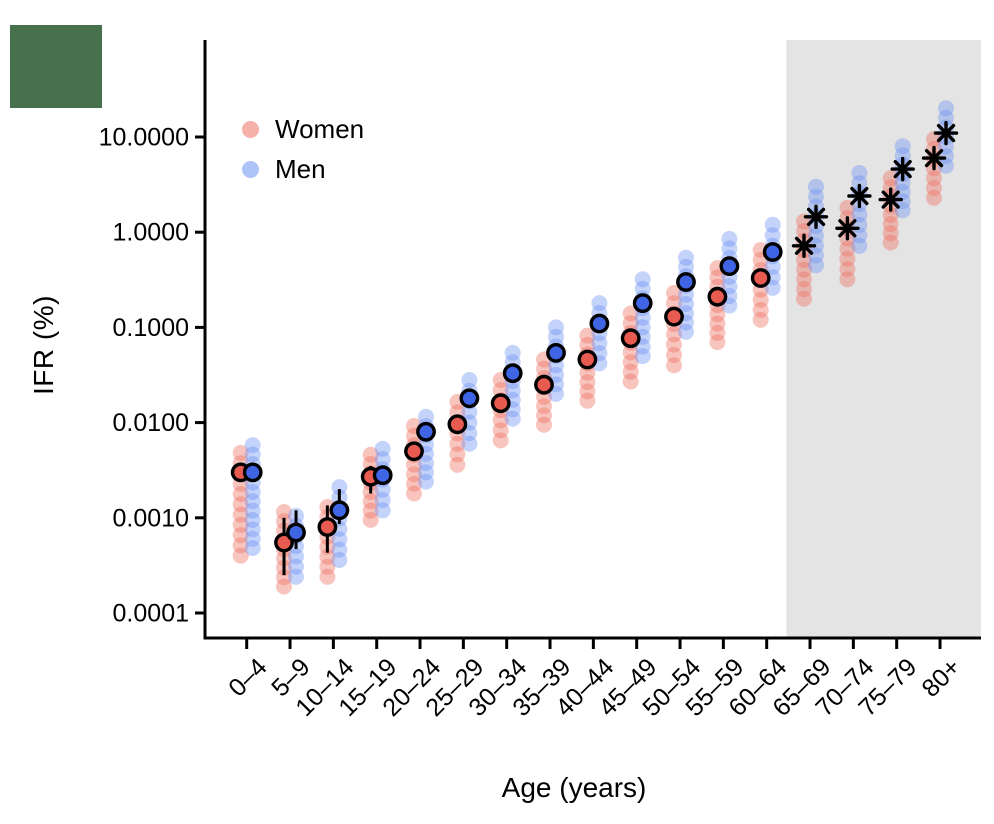  What do you see at coordinates (56, 66) in the screenshot?
I see `green-square` at bounding box center [56, 66].